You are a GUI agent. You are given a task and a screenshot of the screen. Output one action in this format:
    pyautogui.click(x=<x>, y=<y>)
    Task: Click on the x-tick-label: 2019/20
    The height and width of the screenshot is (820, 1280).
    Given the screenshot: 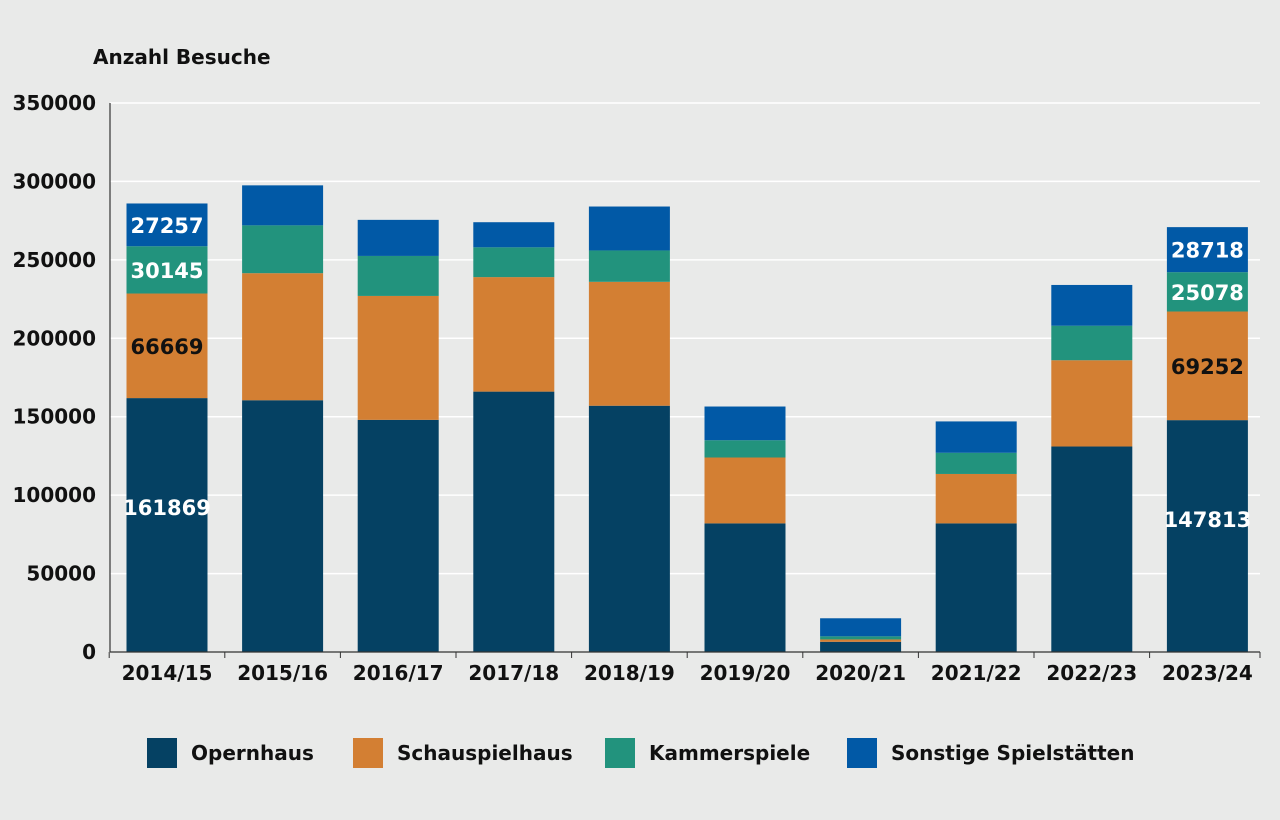 What is the action you would take?
    pyautogui.click(x=745, y=673)
    